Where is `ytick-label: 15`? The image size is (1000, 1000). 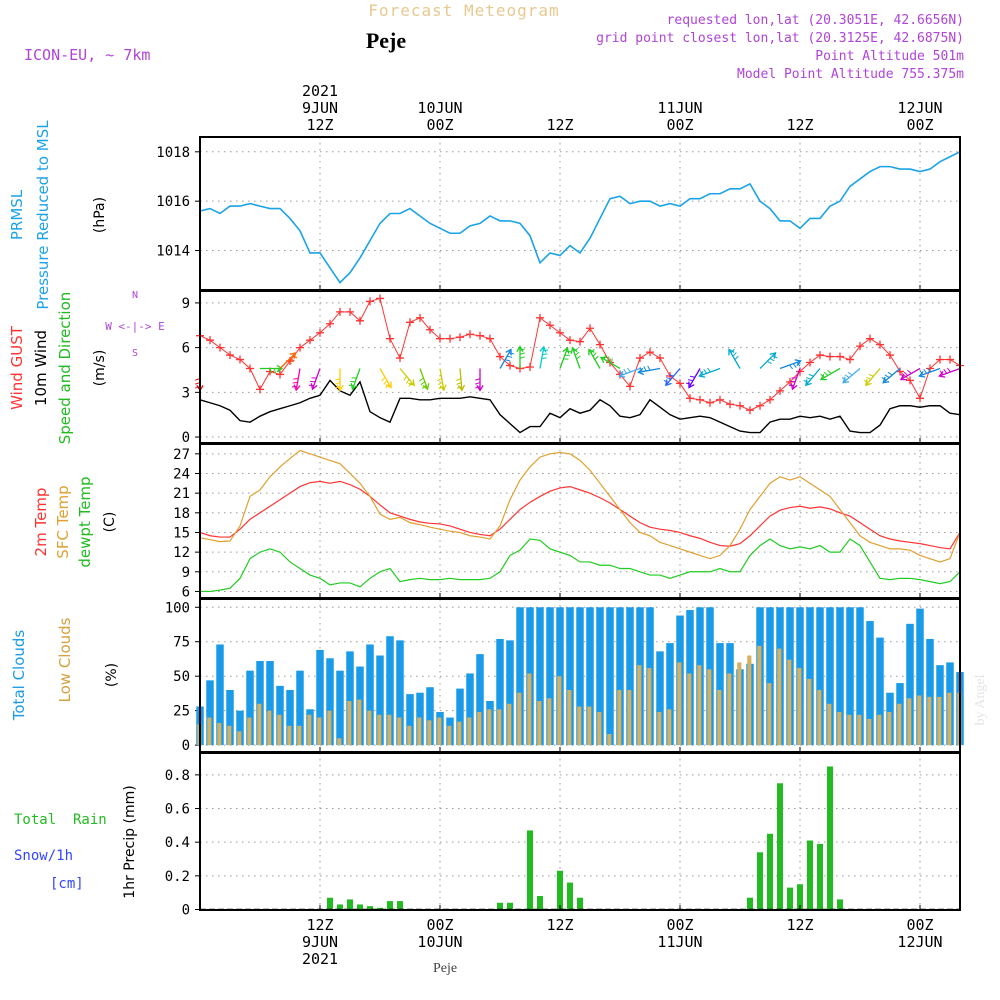 ytick-label: 15 is located at coordinates (181, 533).